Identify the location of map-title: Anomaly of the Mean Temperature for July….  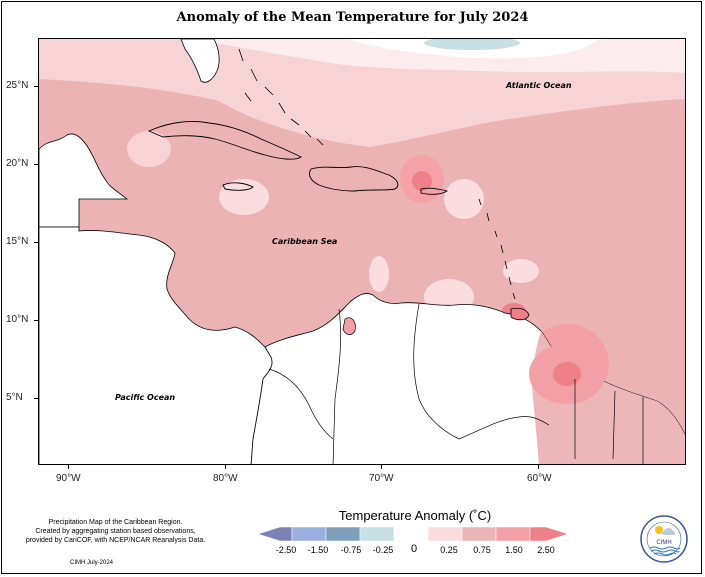
(352, 17).